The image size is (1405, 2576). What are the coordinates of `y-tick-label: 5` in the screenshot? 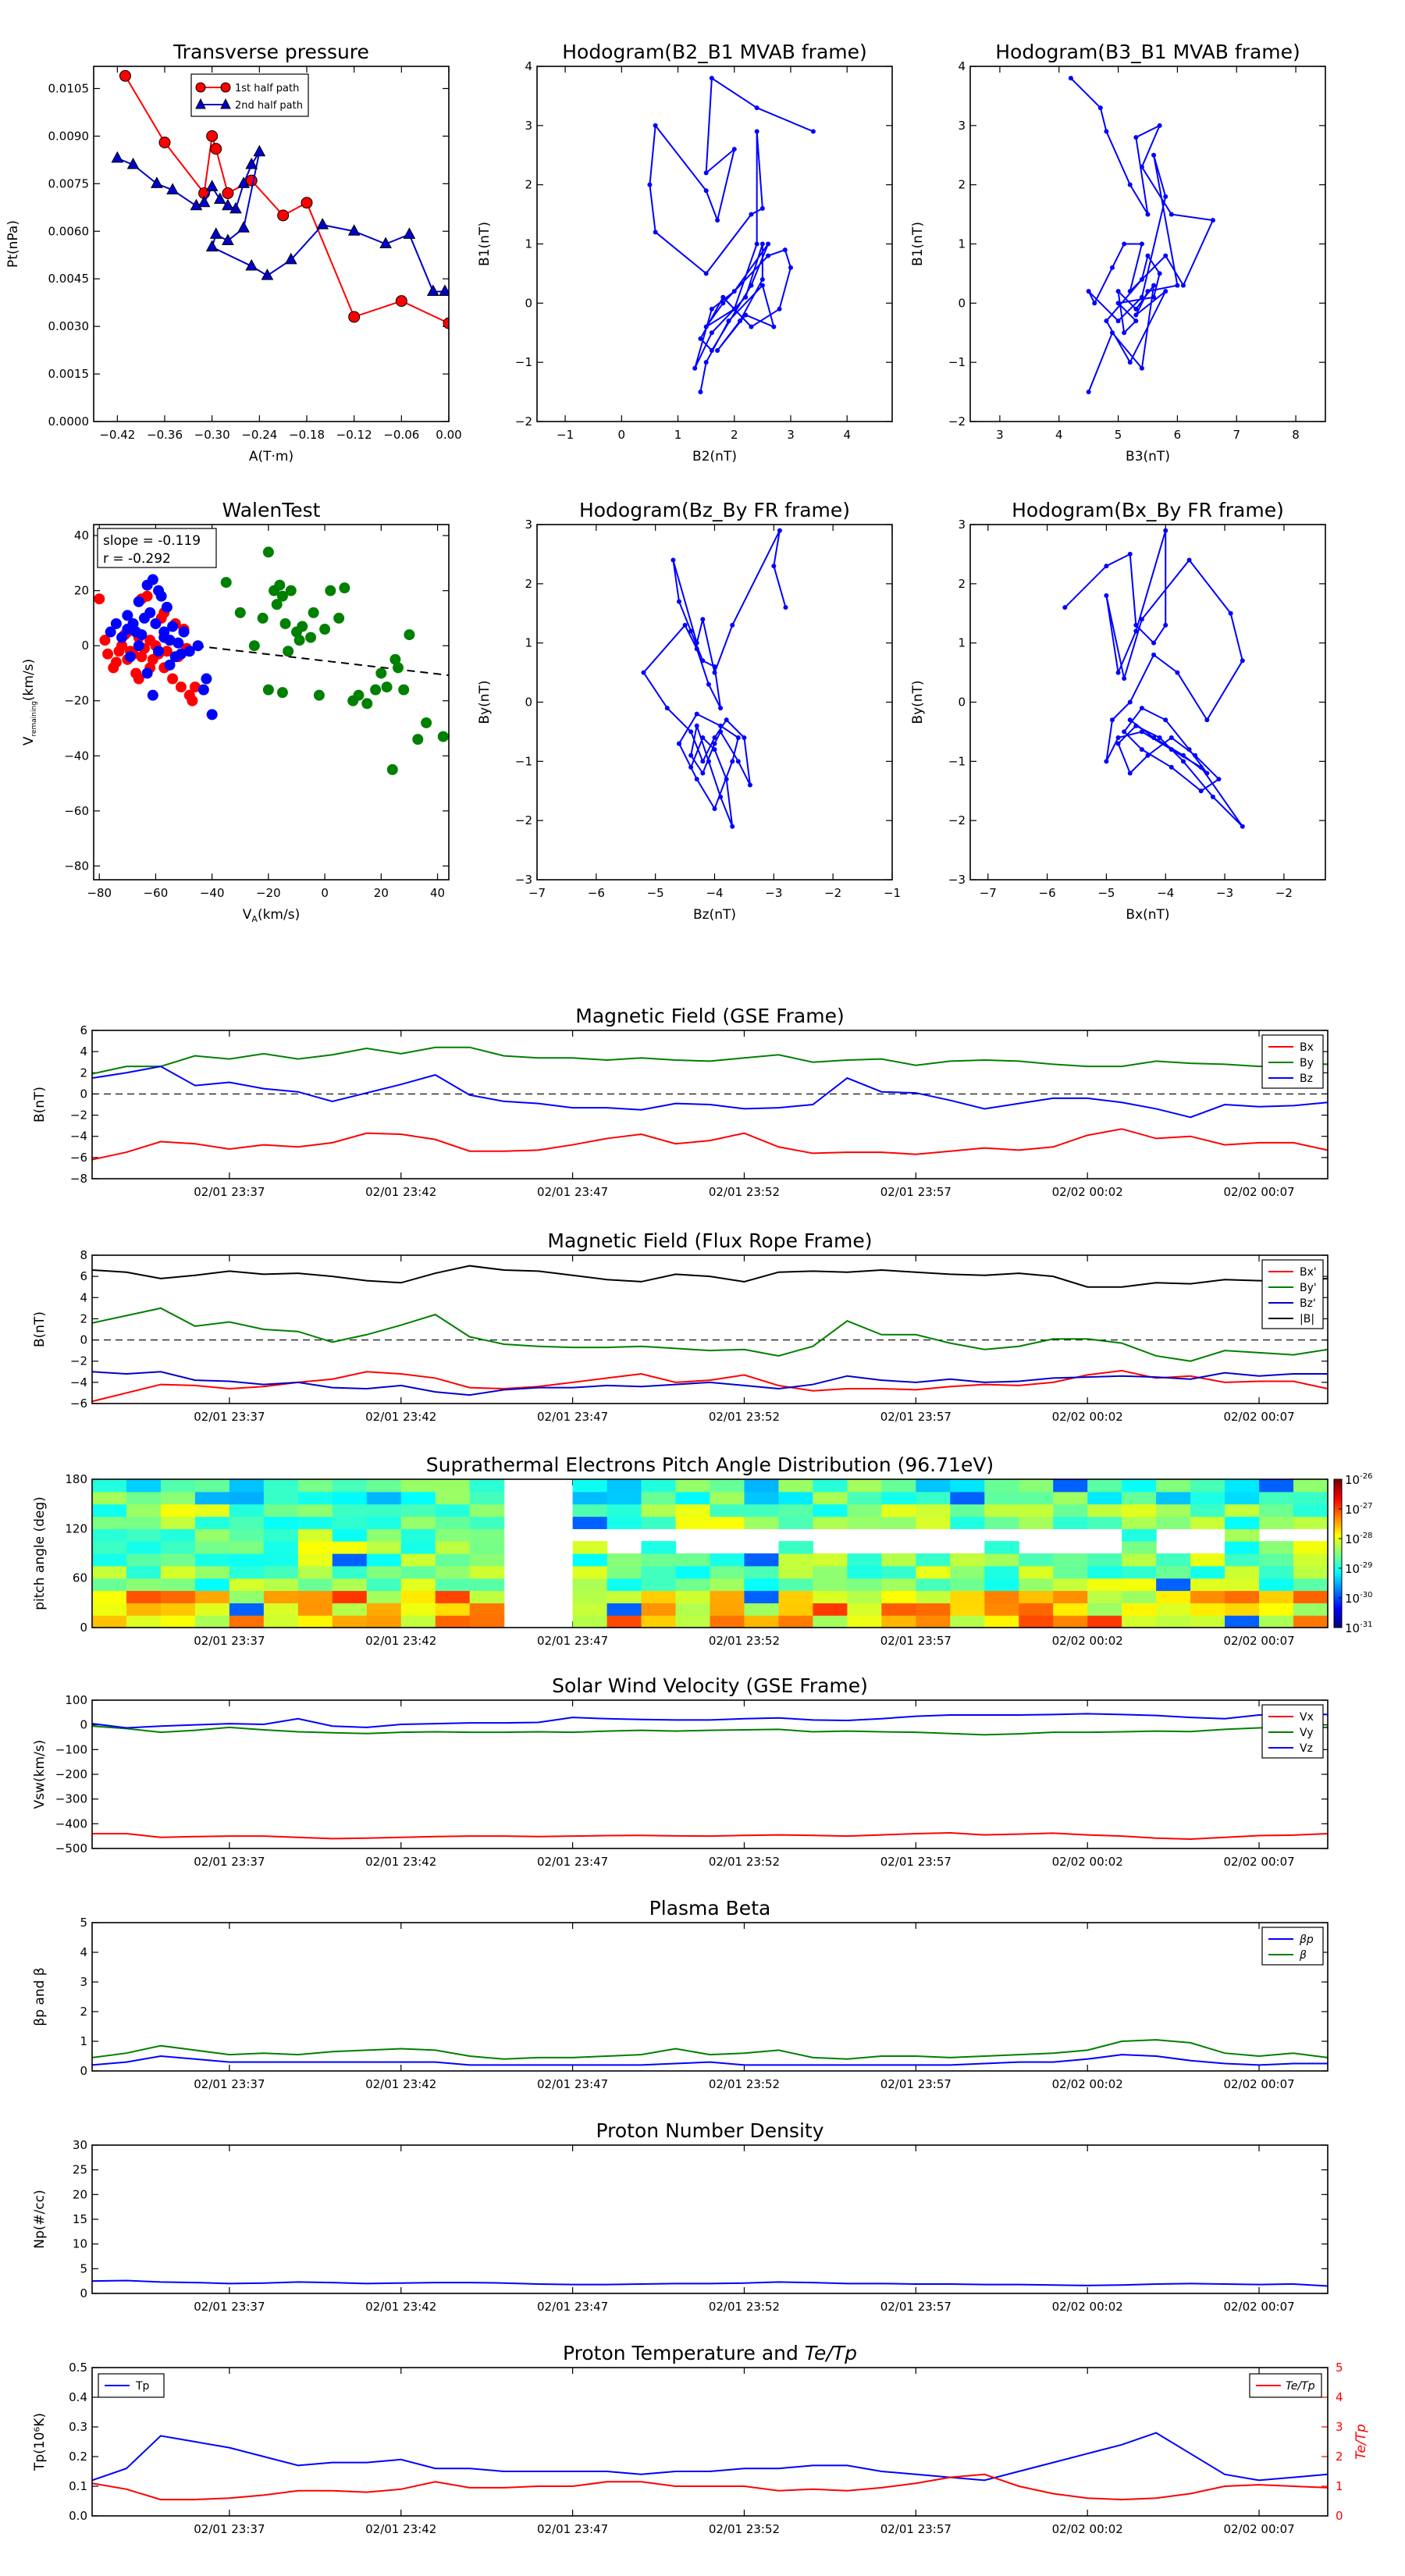 It's located at (84, 1923).